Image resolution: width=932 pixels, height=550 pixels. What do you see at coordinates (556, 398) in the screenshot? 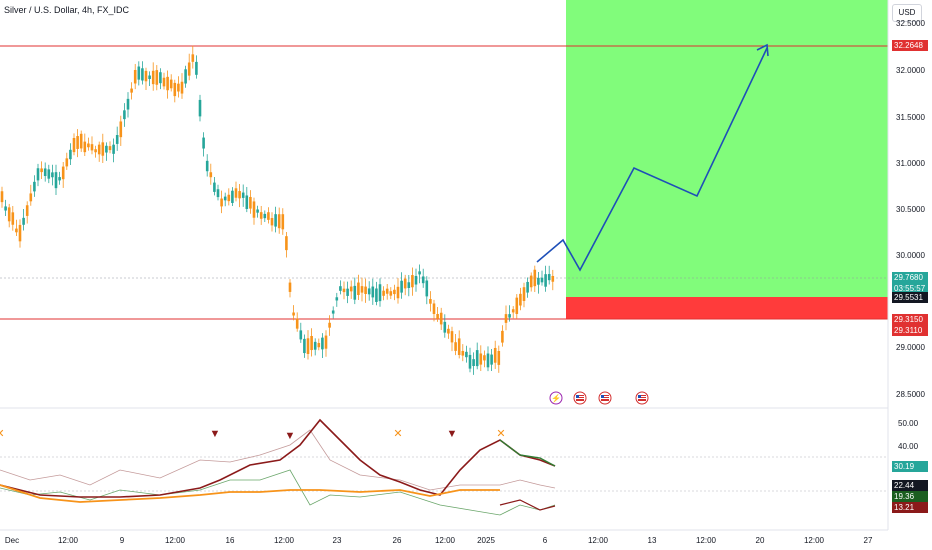
I see `lightning-icon` at bounding box center [556, 398].